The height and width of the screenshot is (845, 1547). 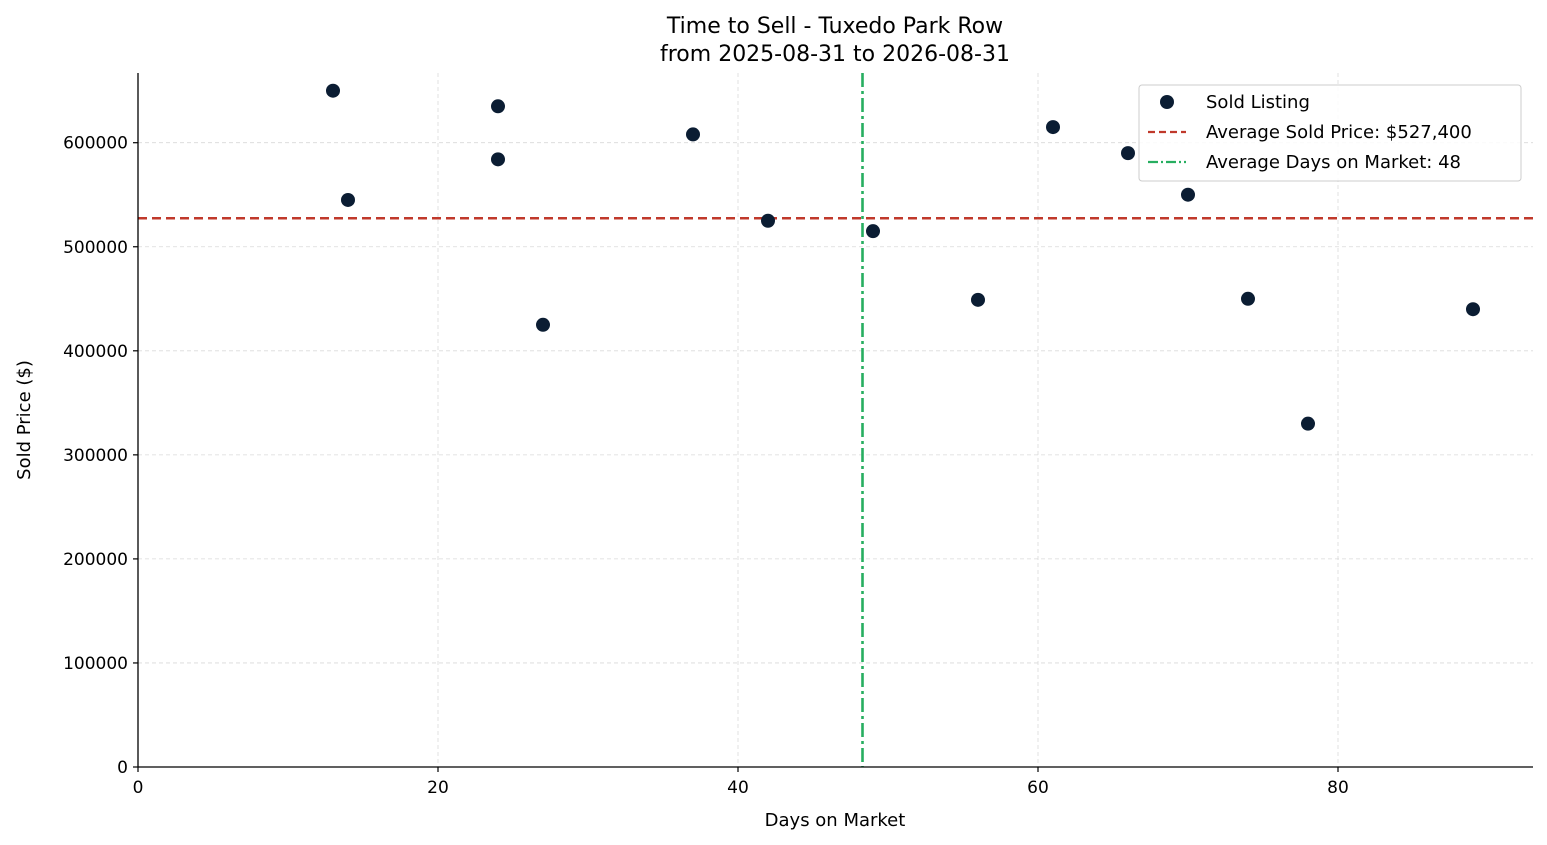 What do you see at coordinates (1038, 788) in the screenshot?
I see `x-tick-label: 60` at bounding box center [1038, 788].